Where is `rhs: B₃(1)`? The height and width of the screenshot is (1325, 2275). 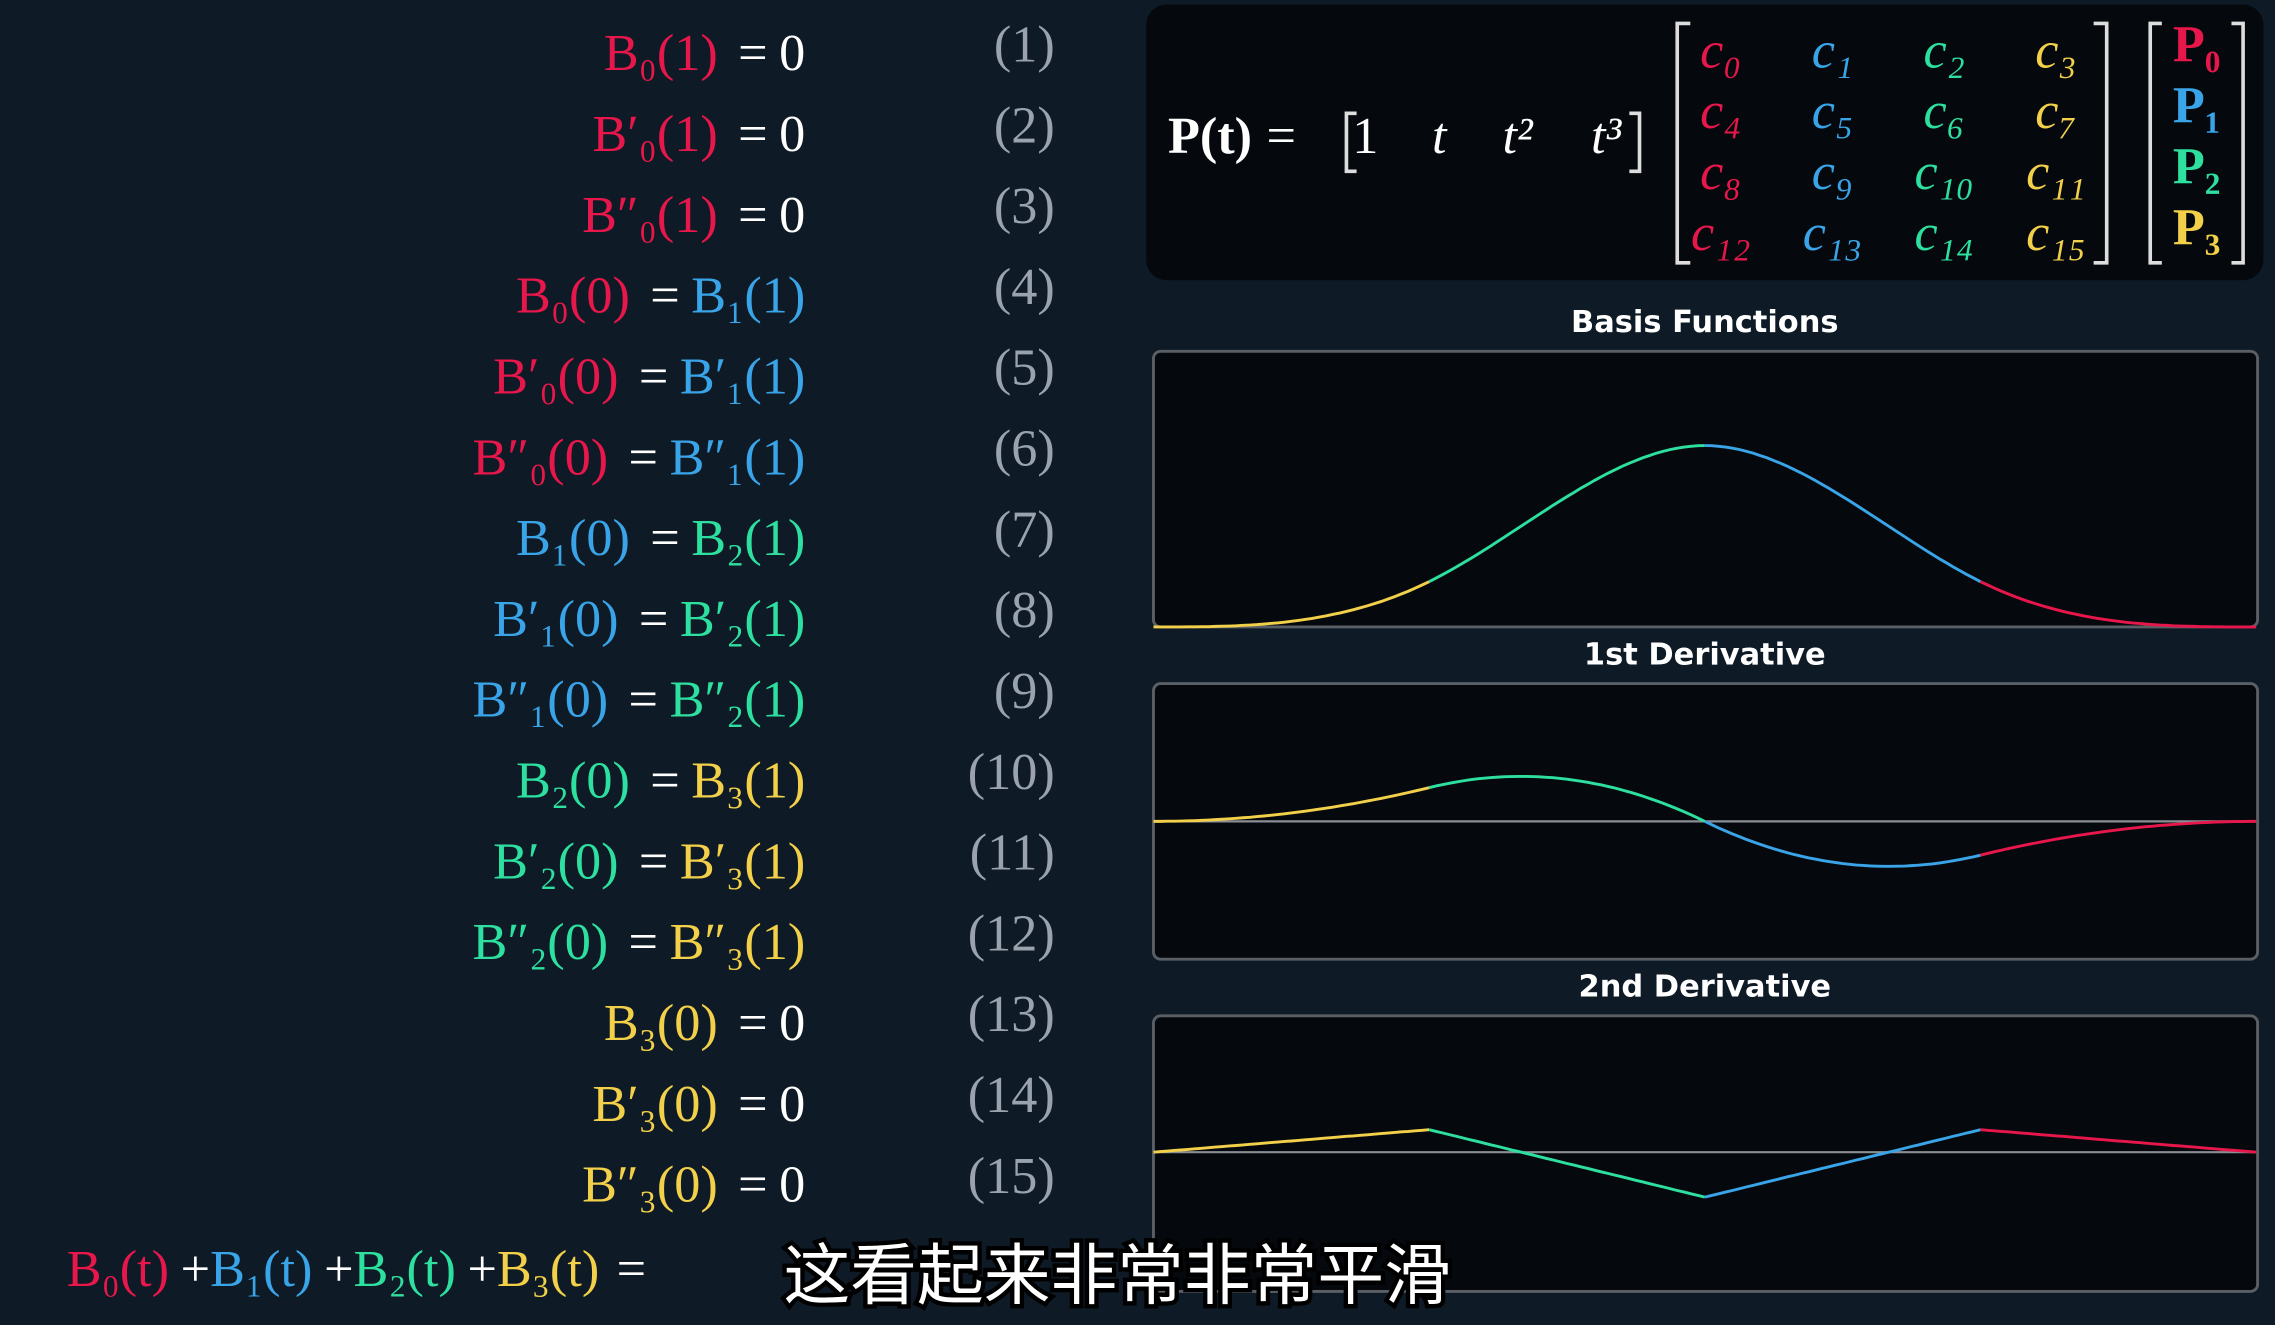 rhs: B₃(1) is located at coordinates (748, 781).